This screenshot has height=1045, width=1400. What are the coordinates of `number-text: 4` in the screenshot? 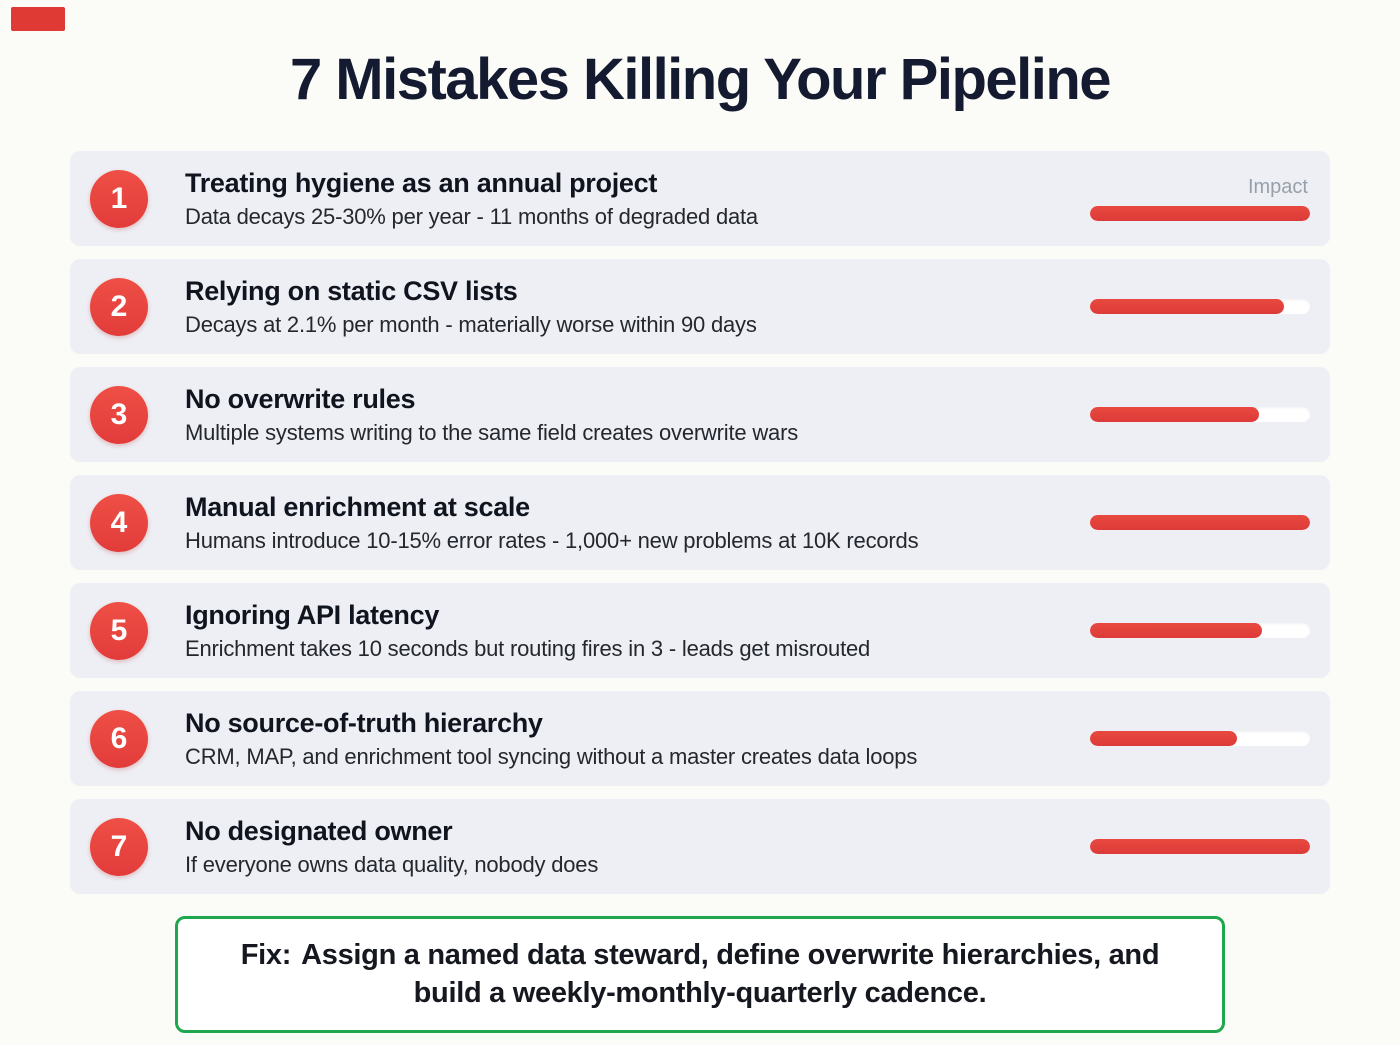 It's located at (119, 522).